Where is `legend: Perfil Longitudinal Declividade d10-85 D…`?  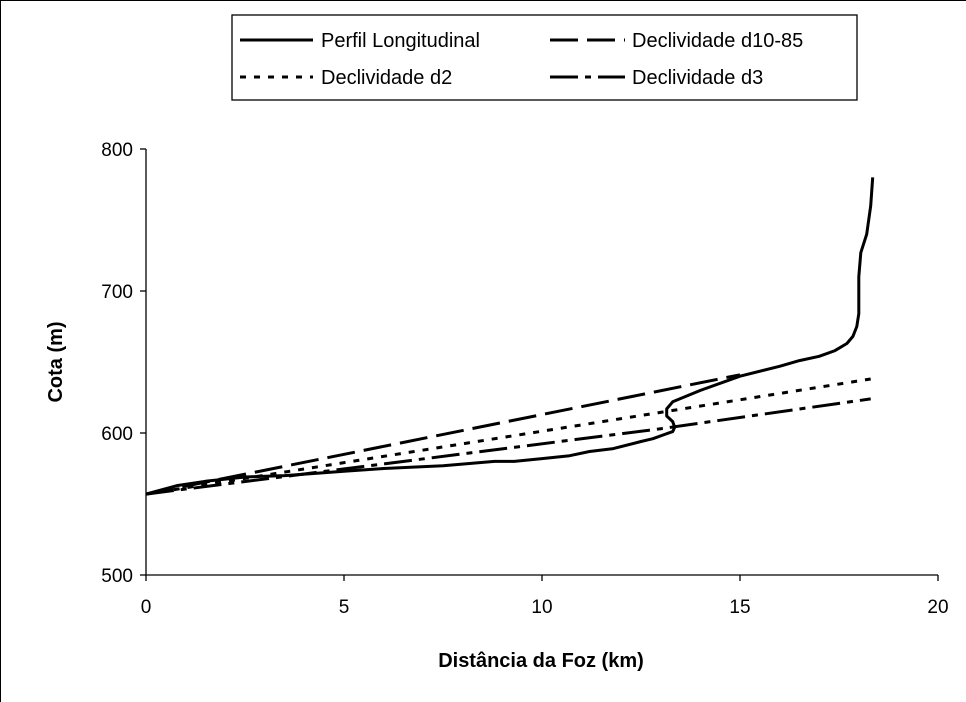
legend: Perfil Longitudinal Declividade d10-85 D… is located at coordinates (544, 57).